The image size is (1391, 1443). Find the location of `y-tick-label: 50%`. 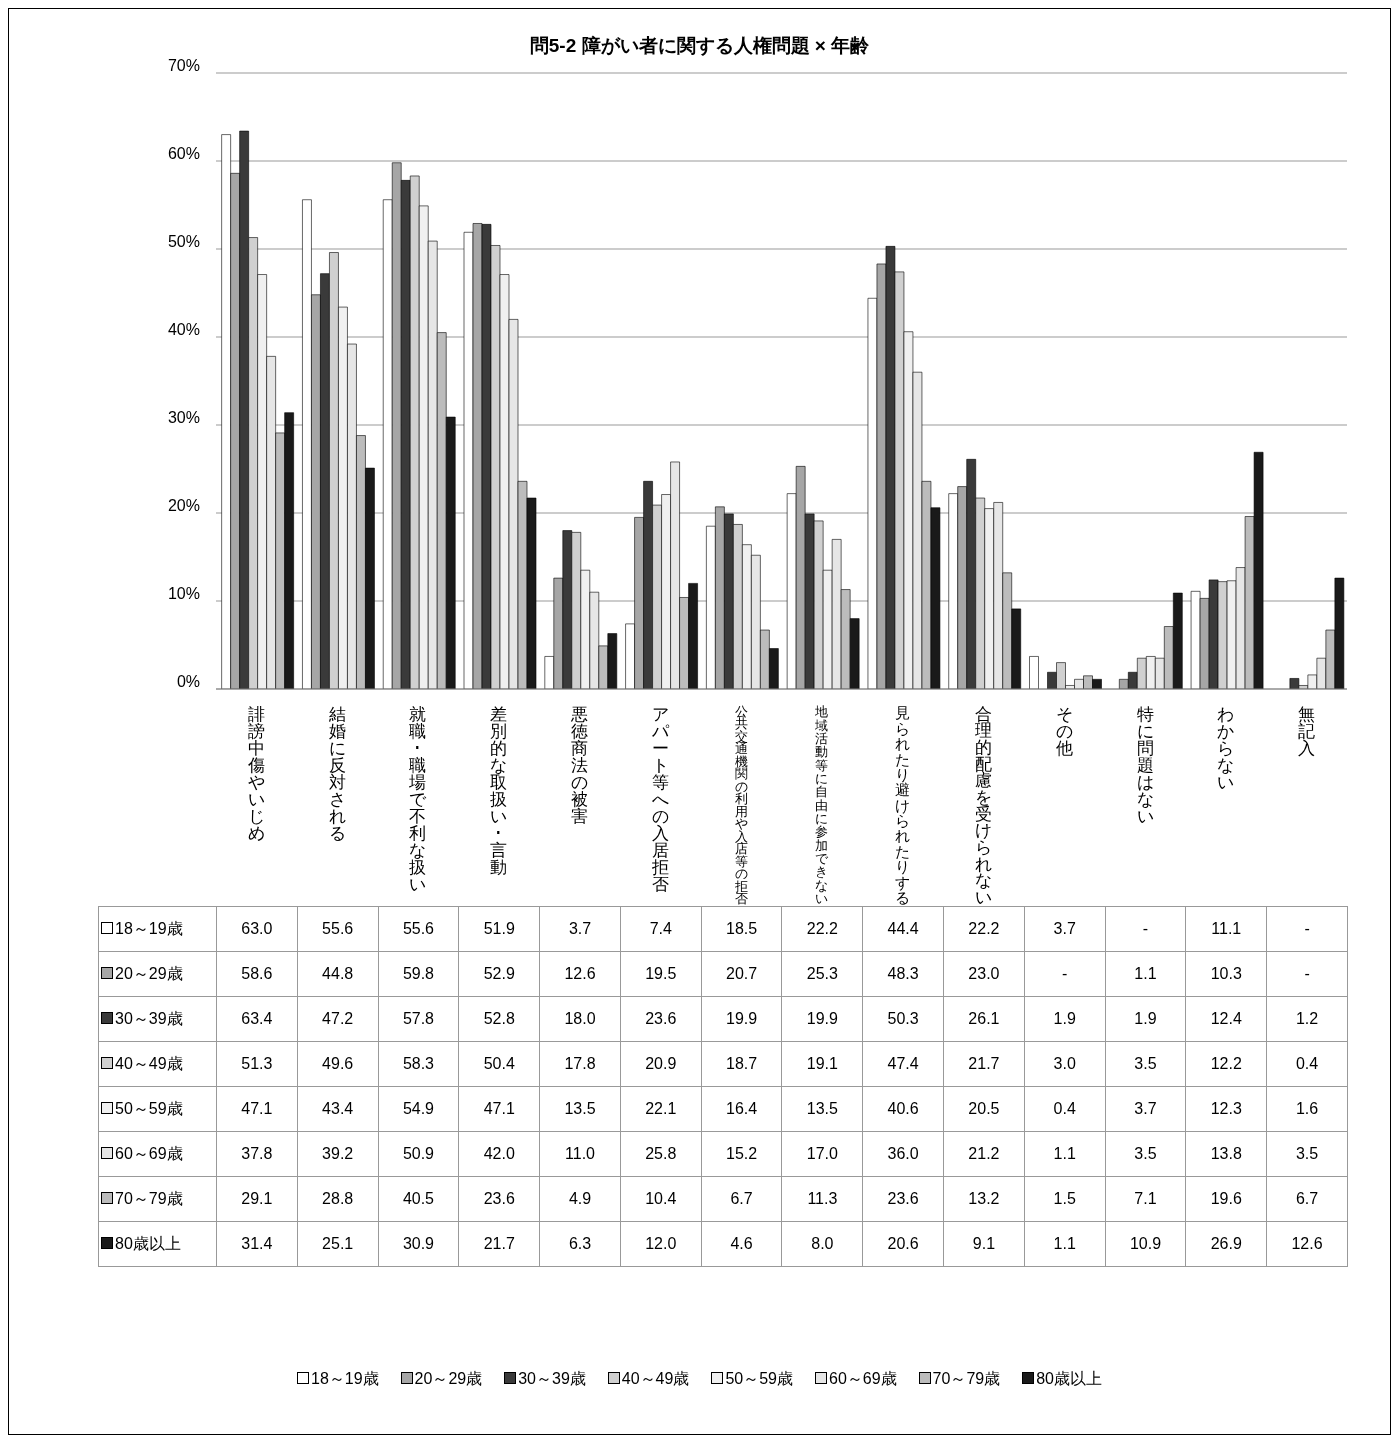

y-tick-label: 50% is located at coordinates (183, 241).